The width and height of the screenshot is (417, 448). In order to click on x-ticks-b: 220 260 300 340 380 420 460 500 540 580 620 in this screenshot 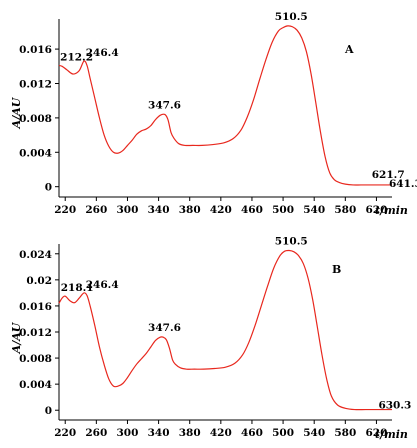, I will do `click(220, 429)`.